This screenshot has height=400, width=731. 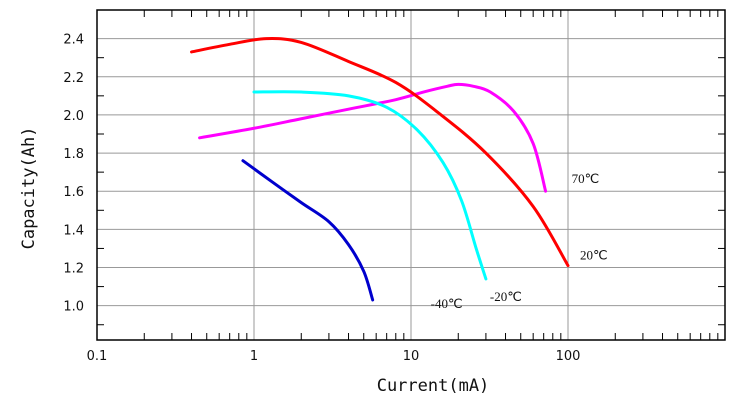 What do you see at coordinates (73, 174) in the screenshot?
I see `y-tick-labels: 1.0 1.2 1.4 1.6 1.8 2.0 2.2 2.4` at bounding box center [73, 174].